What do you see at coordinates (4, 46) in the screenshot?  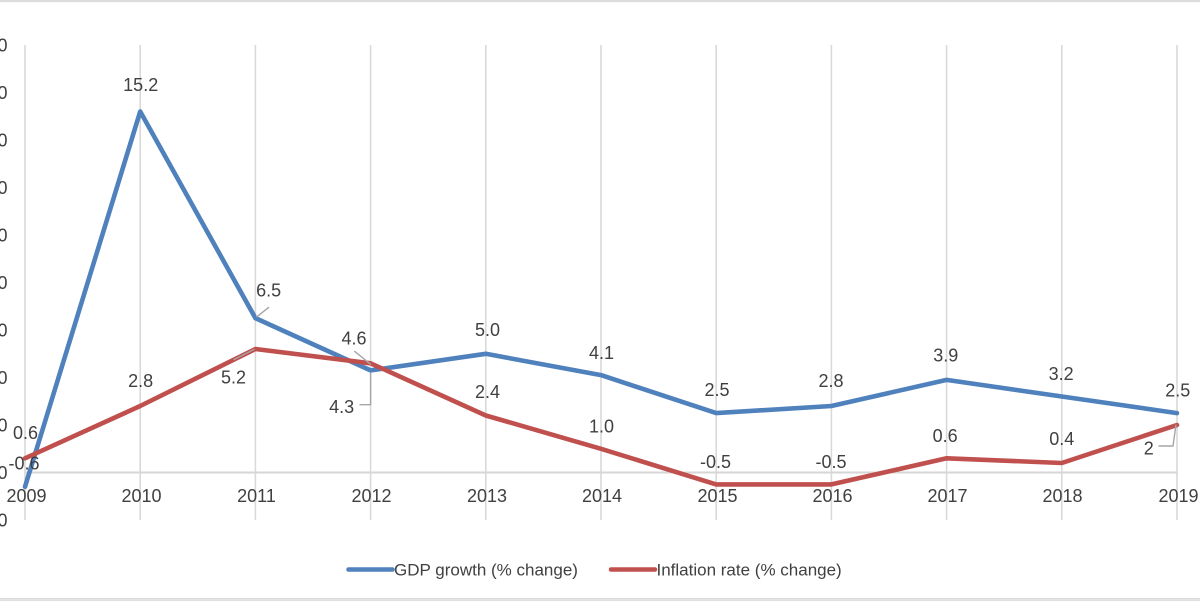 I see `svg-text: 18.0` at bounding box center [4, 46].